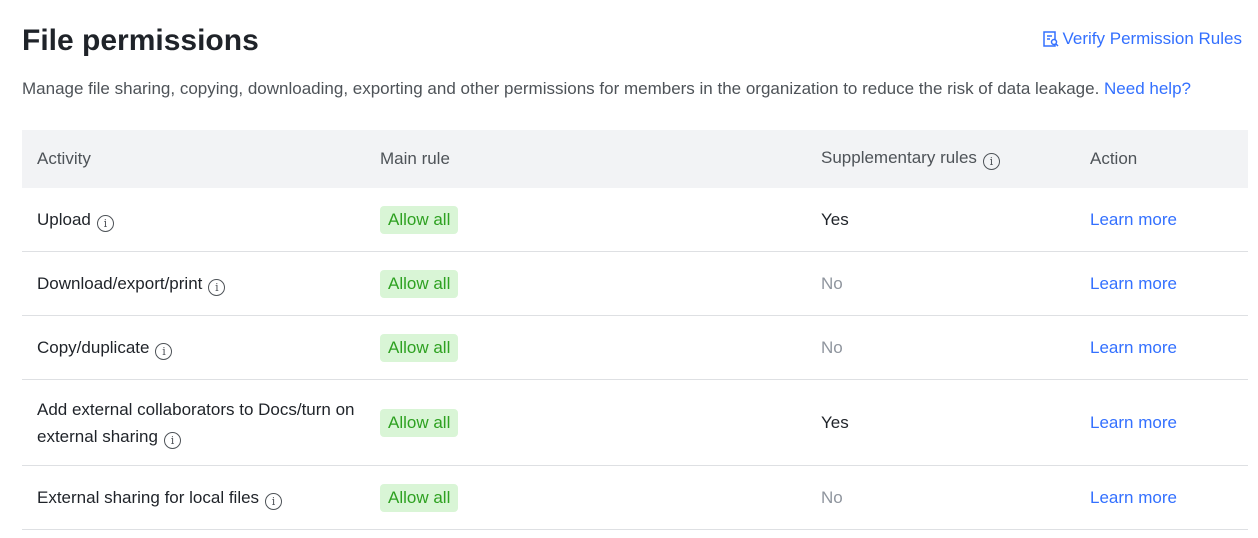 The width and height of the screenshot is (1258, 538). I want to click on document-search-icon, so click(1051, 39).